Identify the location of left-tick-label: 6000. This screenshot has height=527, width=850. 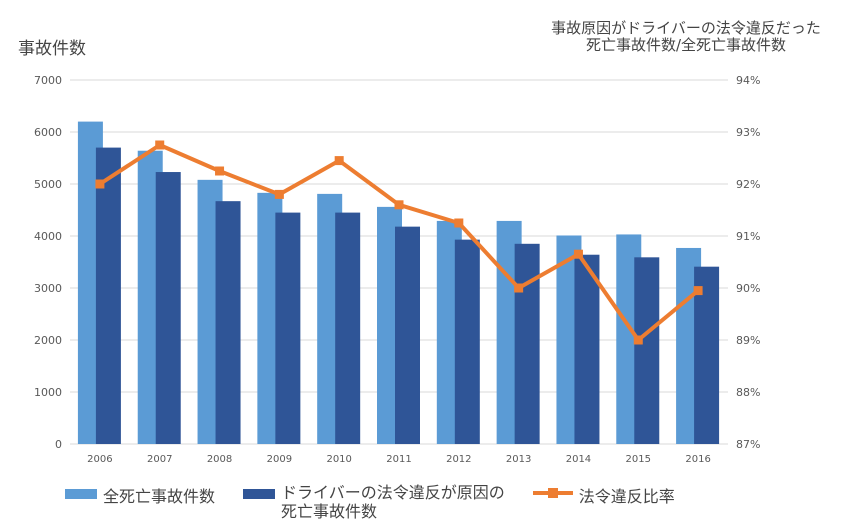
(48, 132).